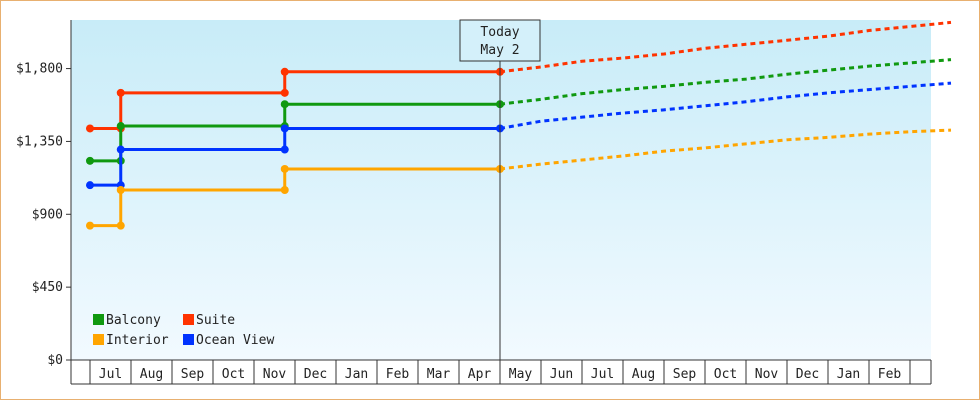 The height and width of the screenshot is (400, 980). Describe the element at coordinates (521, 374) in the screenshot. I see `x-month-label: May` at that location.